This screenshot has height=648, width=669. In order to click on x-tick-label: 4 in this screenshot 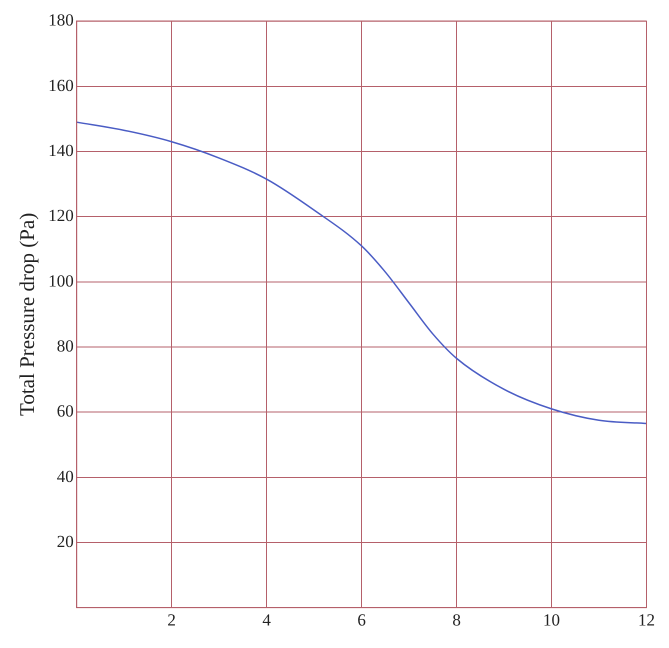, I will do `click(267, 620)`.